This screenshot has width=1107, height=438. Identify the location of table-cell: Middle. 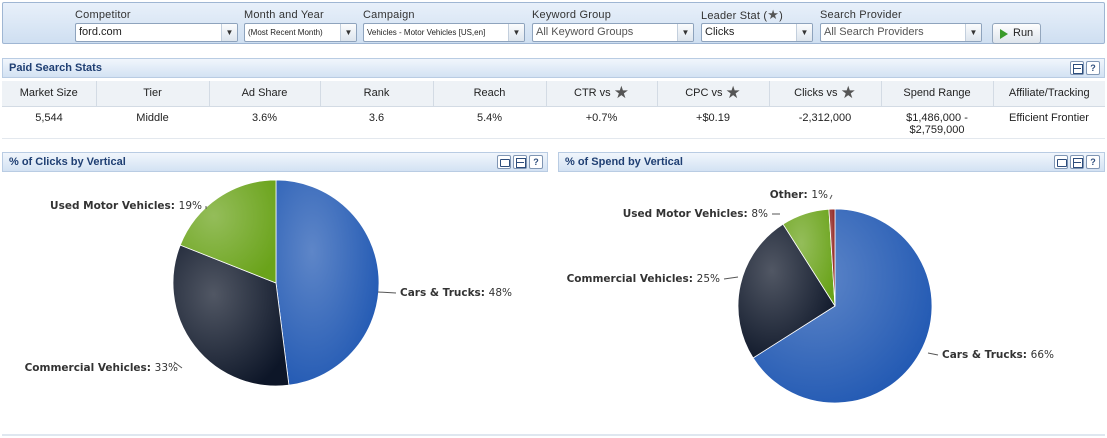
(152, 122).